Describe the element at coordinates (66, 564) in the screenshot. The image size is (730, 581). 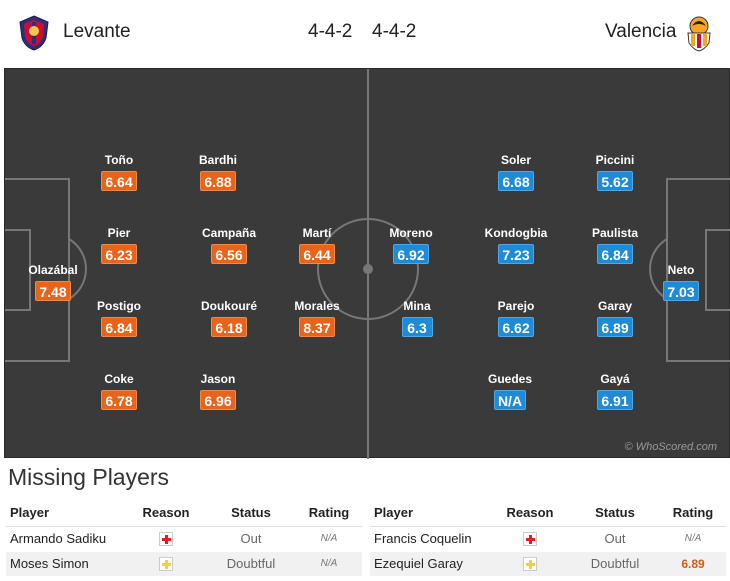
I see `player-cell: Moses Simon` at that location.